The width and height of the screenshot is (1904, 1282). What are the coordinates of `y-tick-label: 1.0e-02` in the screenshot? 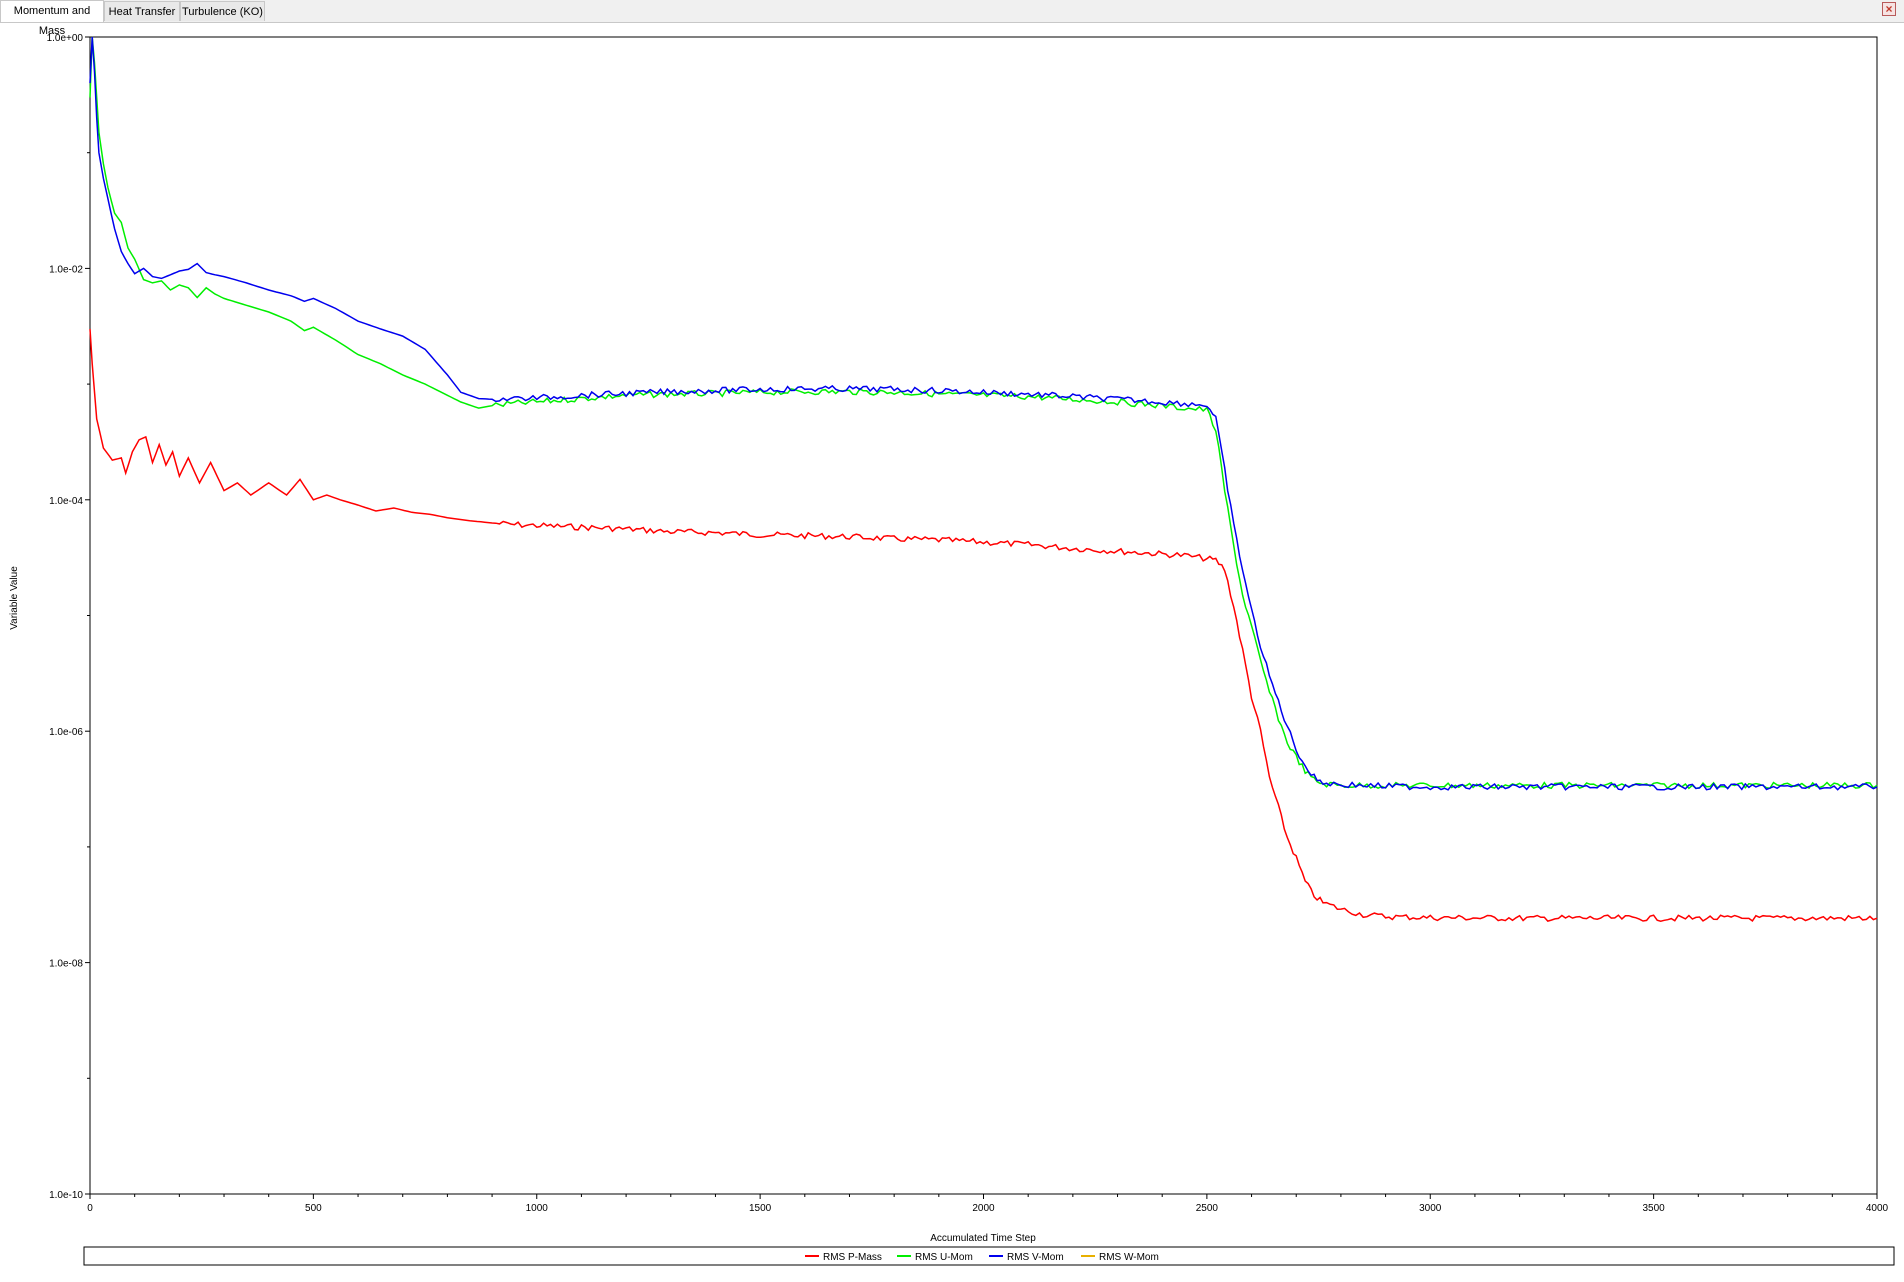 It's located at (66, 269).